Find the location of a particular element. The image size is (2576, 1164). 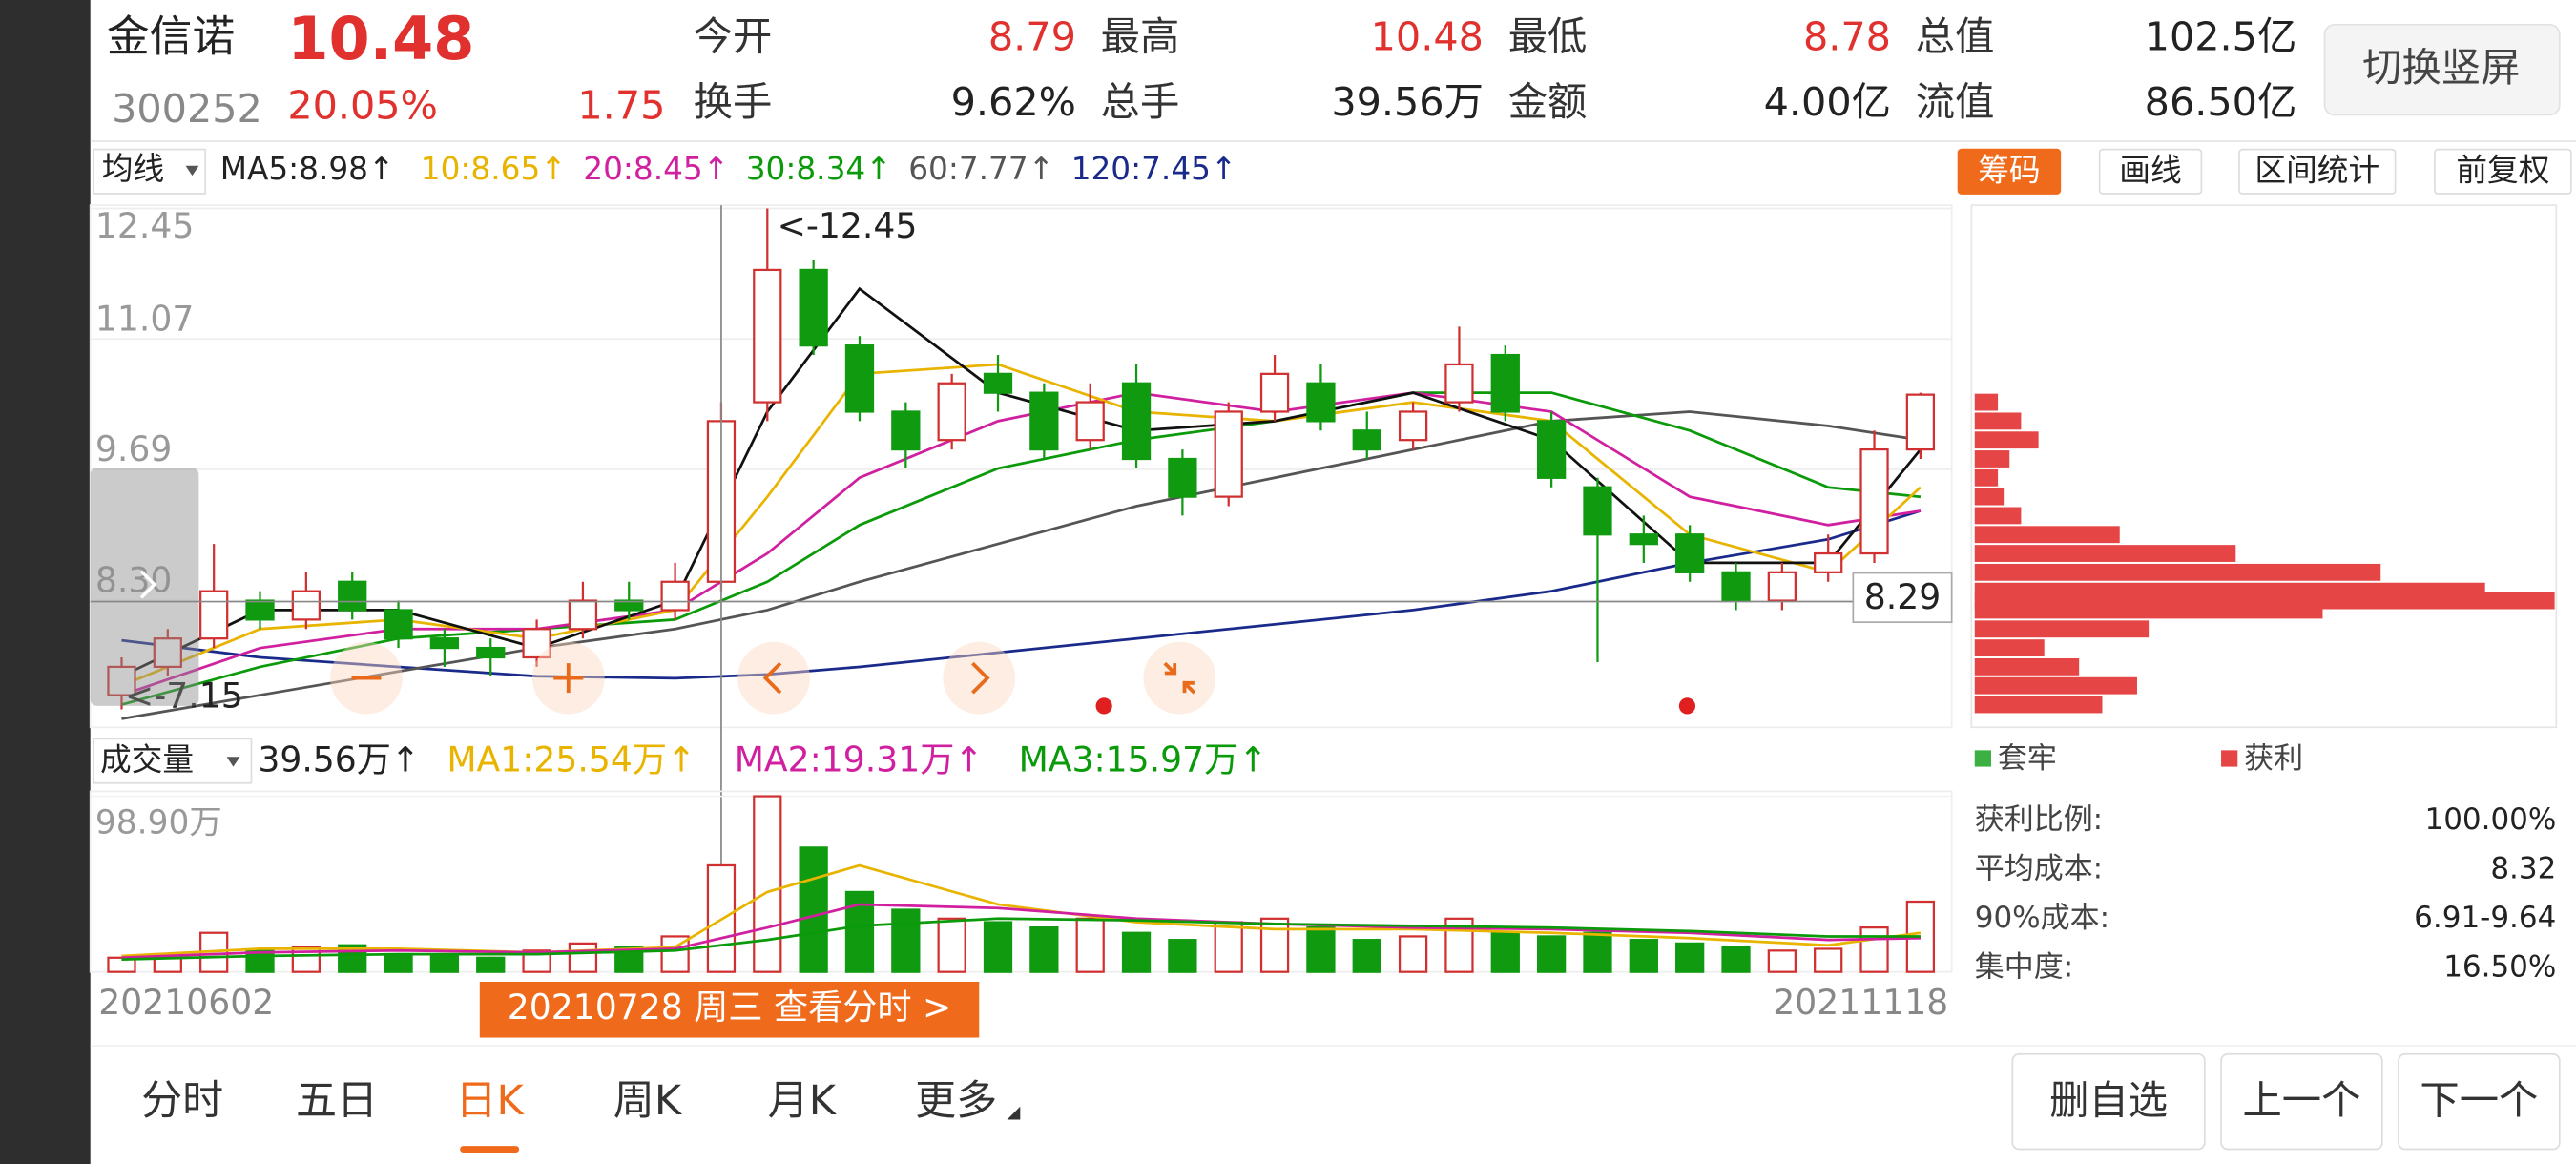

date-tooltip is located at coordinates (729, 1010).